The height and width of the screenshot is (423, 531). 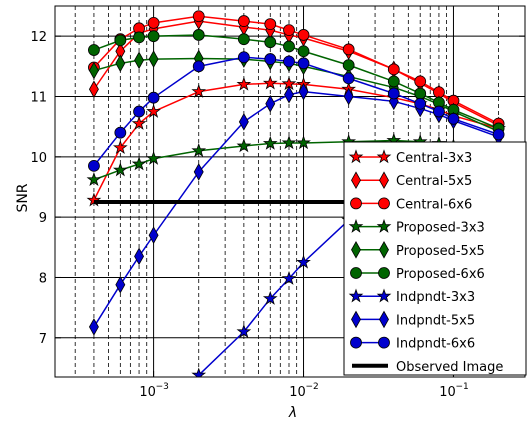 I want to click on legend-entry-indpndt-3x3: Indpndt-3x3, so click(x=411, y=296).